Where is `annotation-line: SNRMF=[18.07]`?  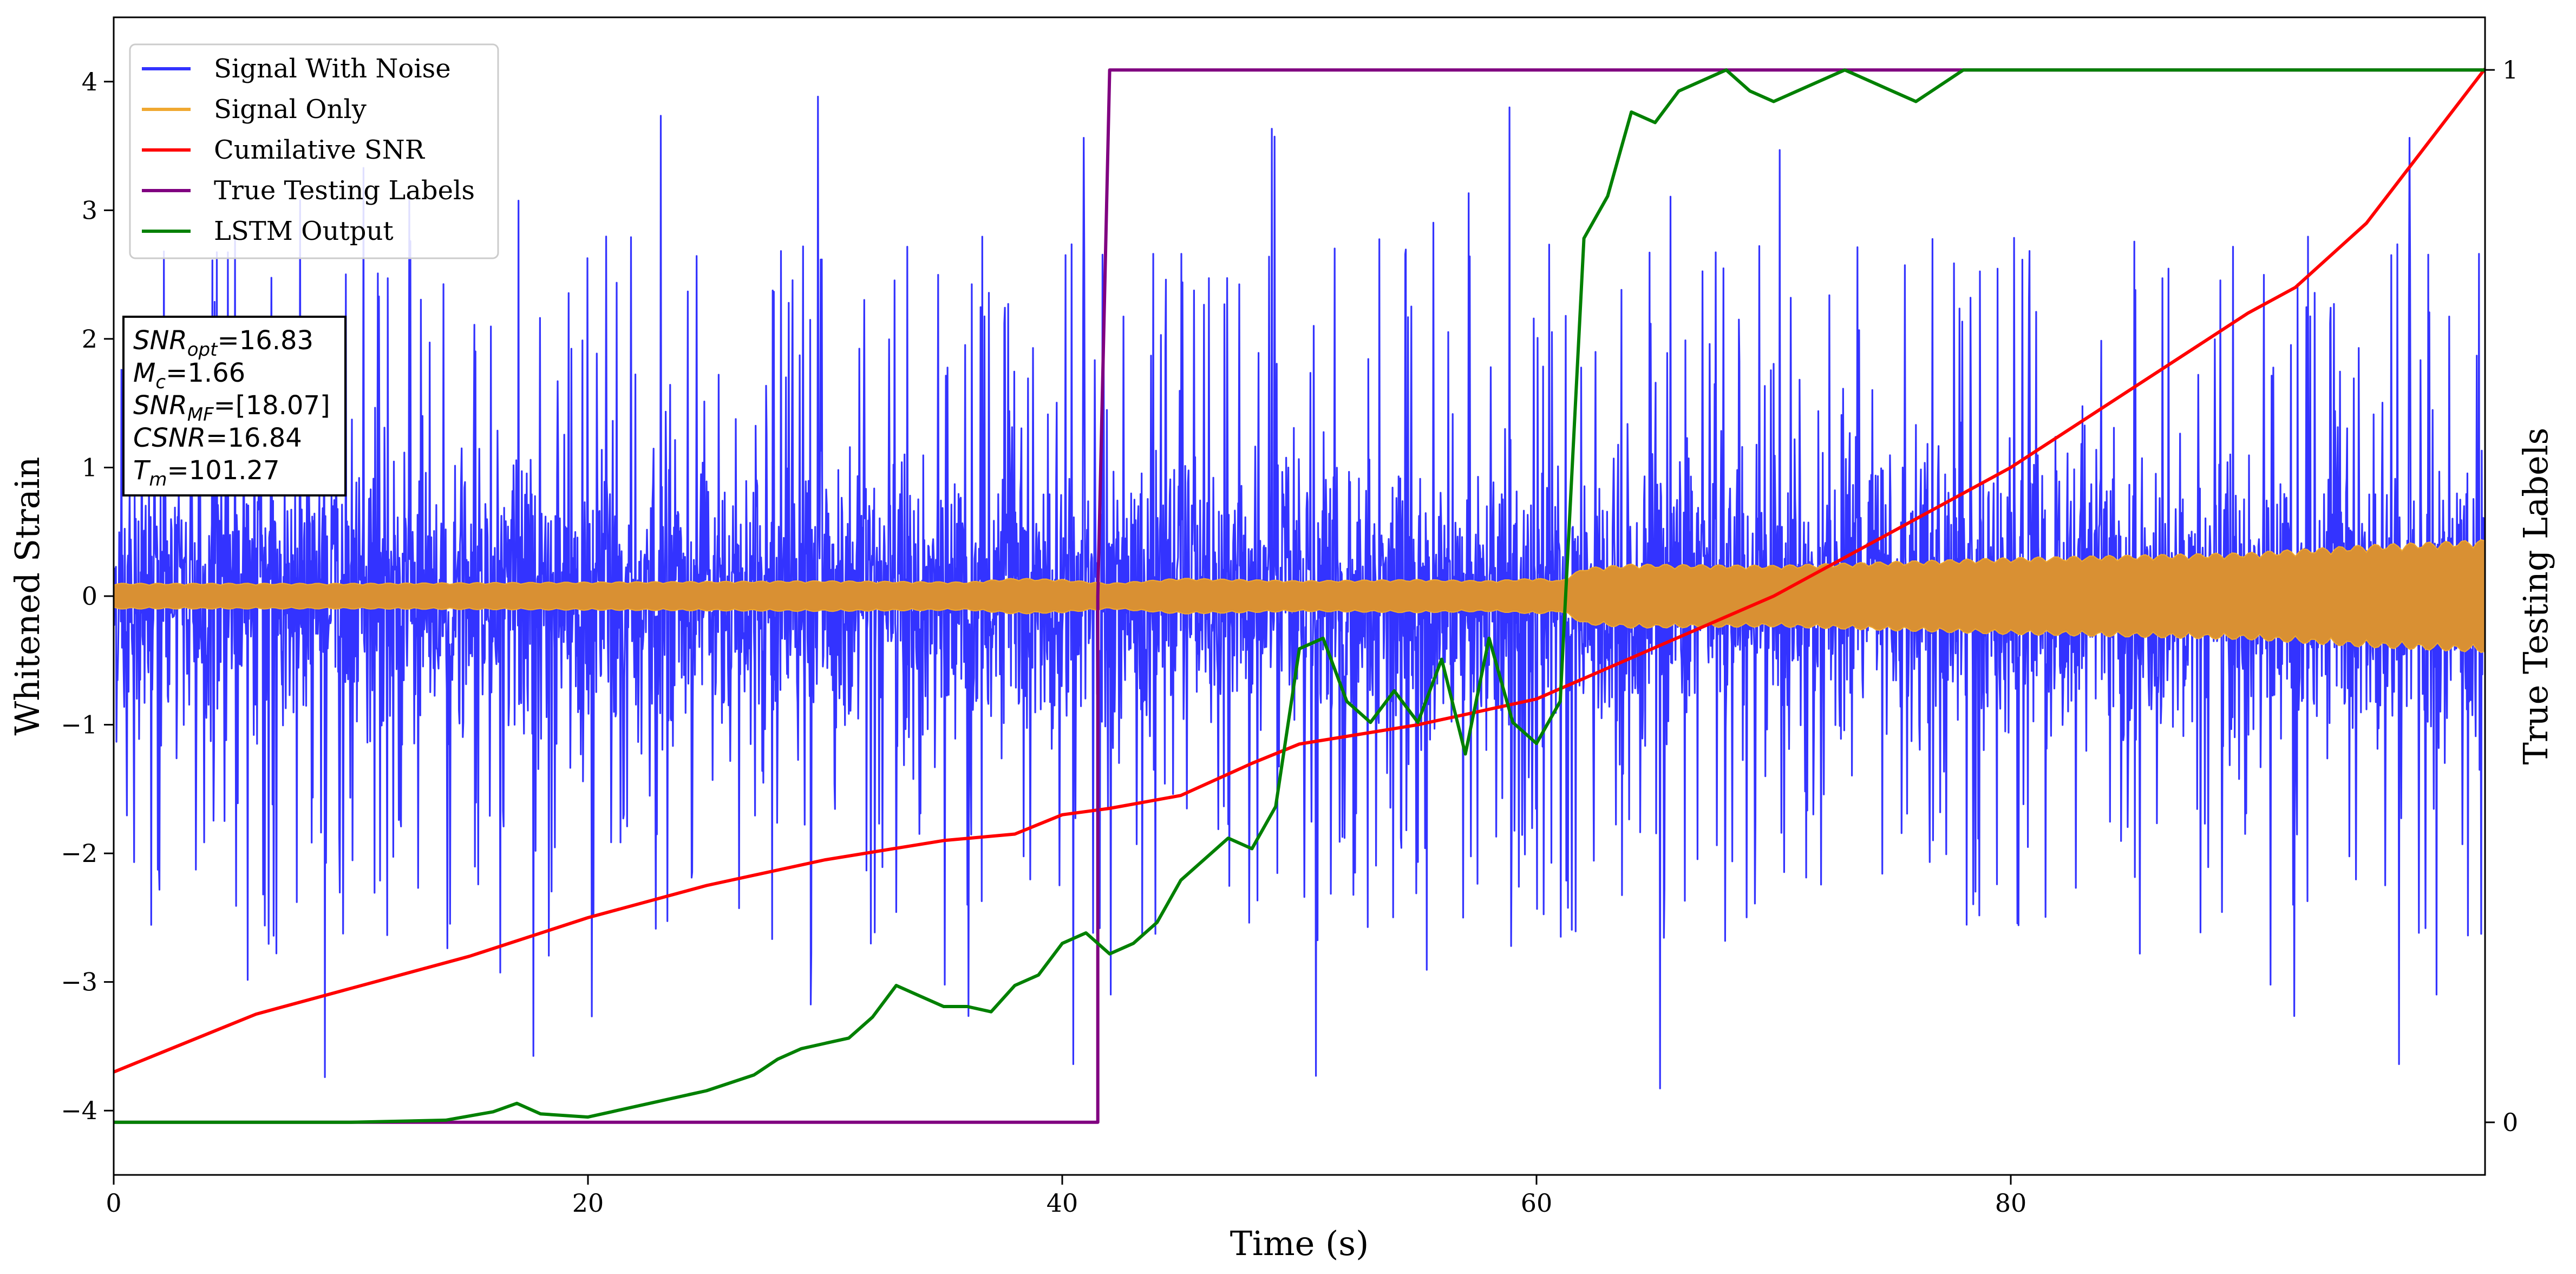 annotation-line: SNRMF=[18.07] is located at coordinates (231, 408).